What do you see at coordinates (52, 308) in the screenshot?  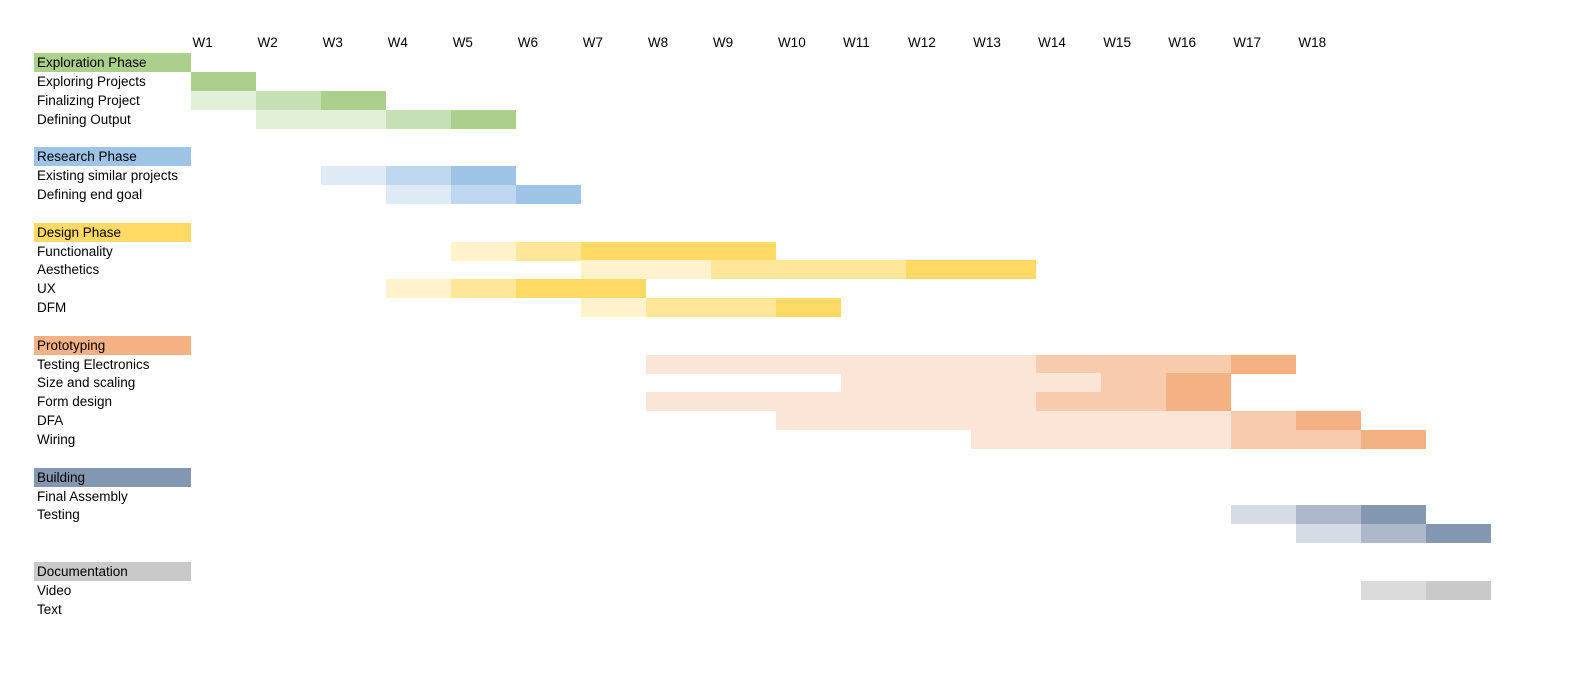 I see `task-label: DFM` at bounding box center [52, 308].